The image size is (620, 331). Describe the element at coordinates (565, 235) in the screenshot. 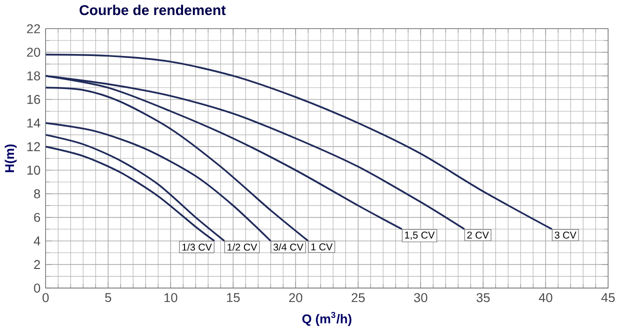

I see `series-label: 3 CV` at that location.